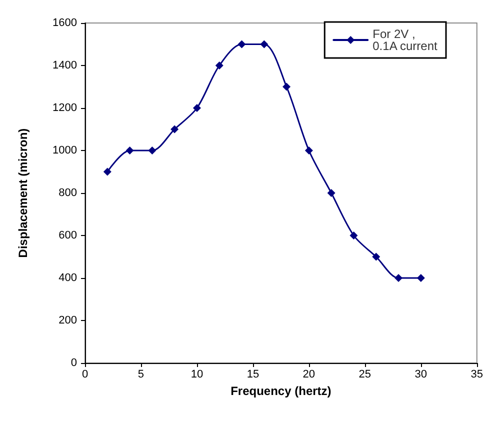 The height and width of the screenshot is (421, 494). Describe the element at coordinates (64, 66) in the screenshot. I see `y-tick-label: 1400` at that location.